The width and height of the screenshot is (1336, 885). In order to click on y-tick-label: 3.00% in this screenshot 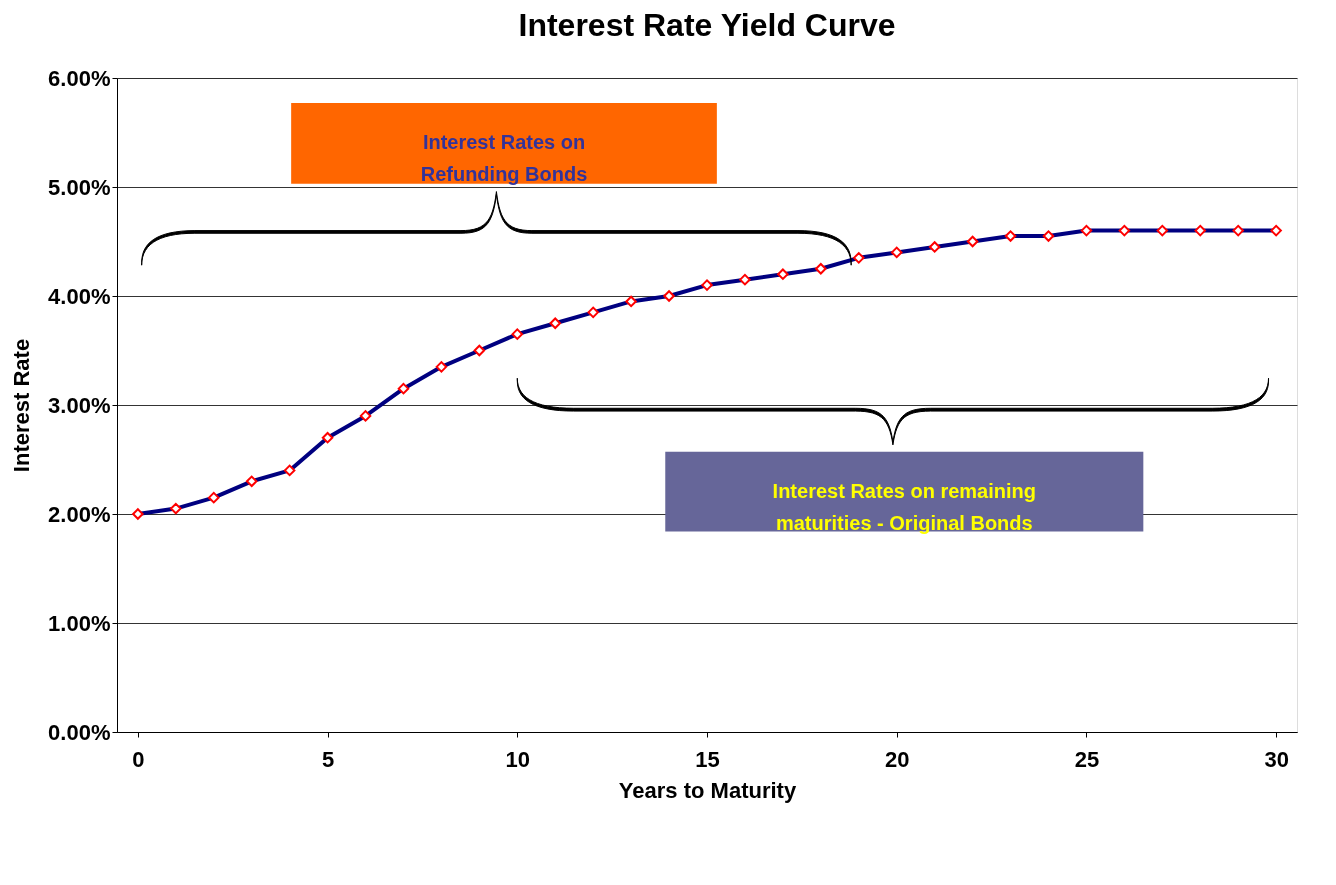, I will do `click(79, 405)`.